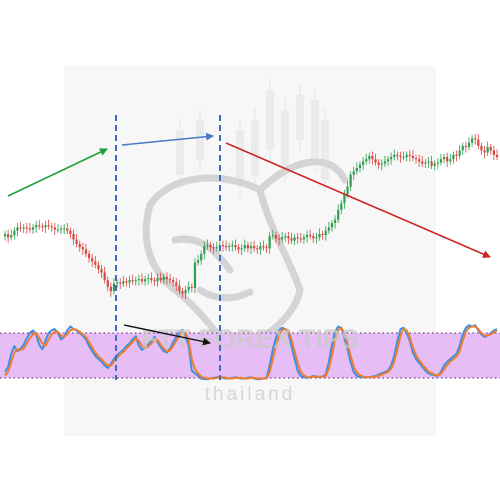  What do you see at coordinates (57, 172) in the screenshot?
I see `uptrend-arrow` at bounding box center [57, 172].